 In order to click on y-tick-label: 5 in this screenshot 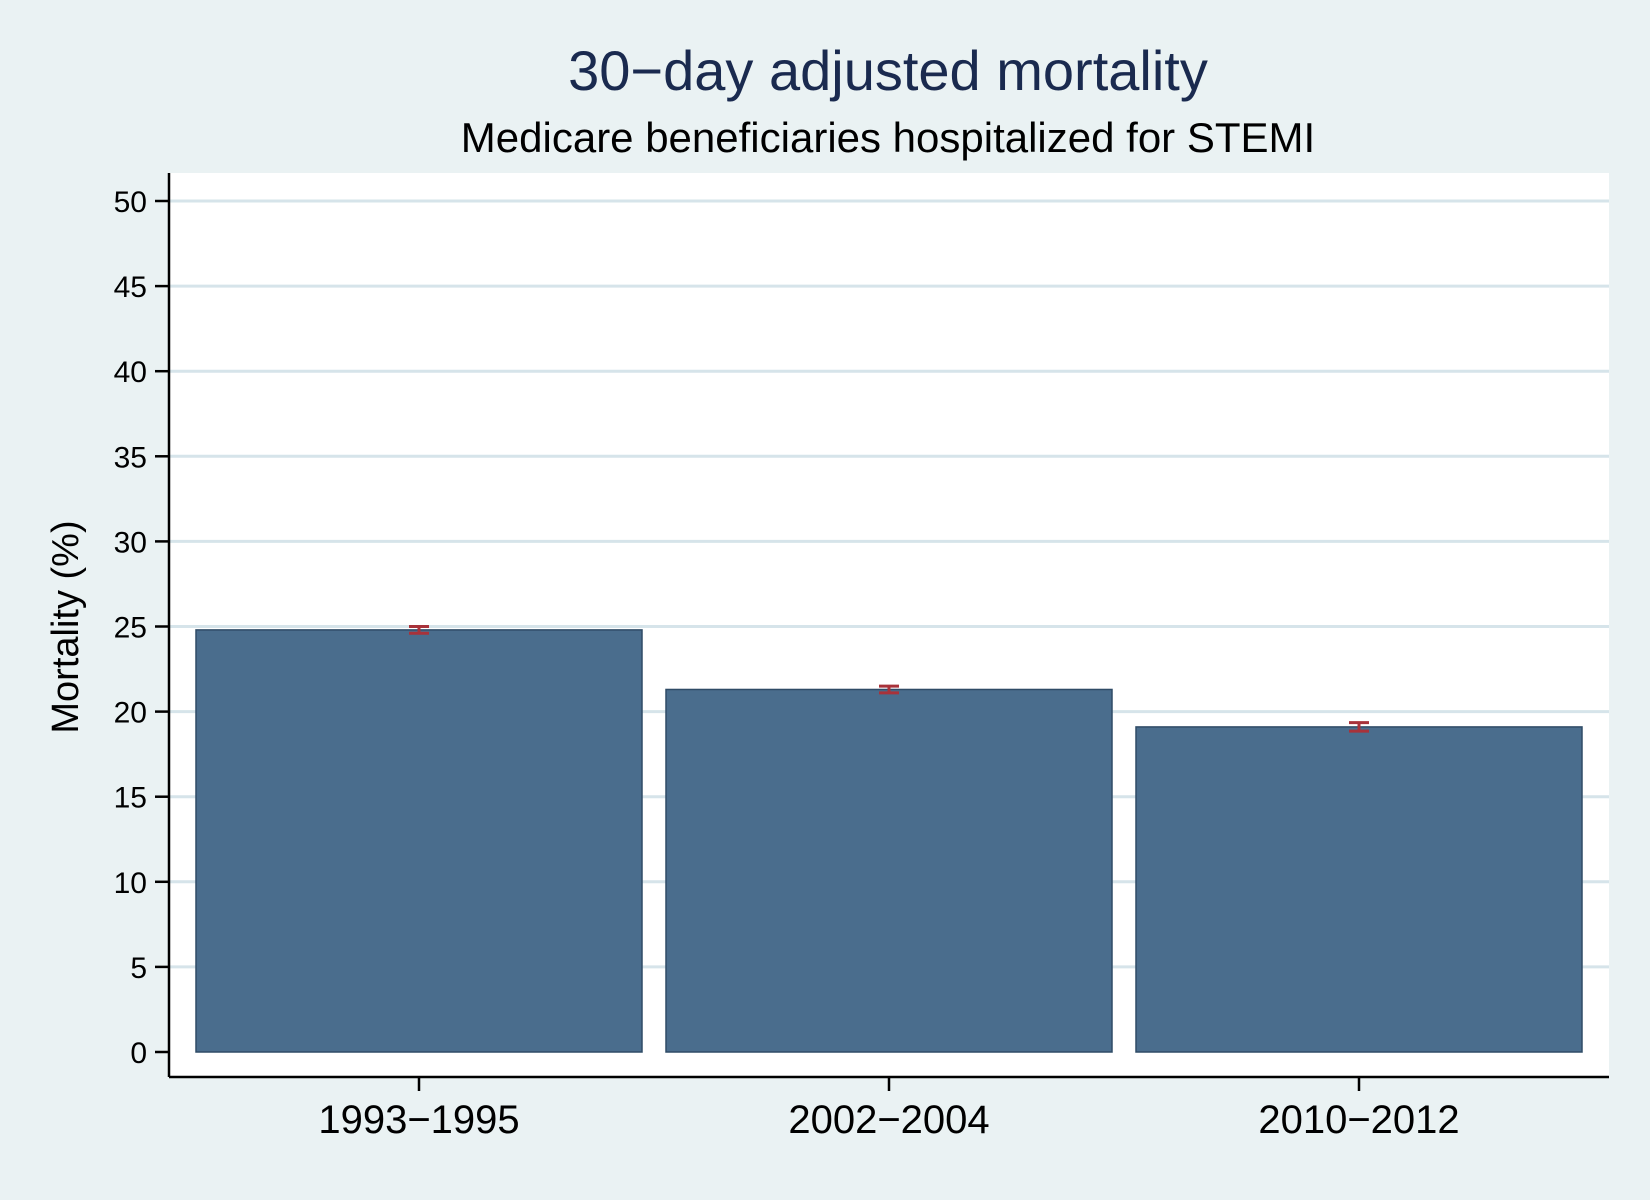, I will do `click(138, 968)`.